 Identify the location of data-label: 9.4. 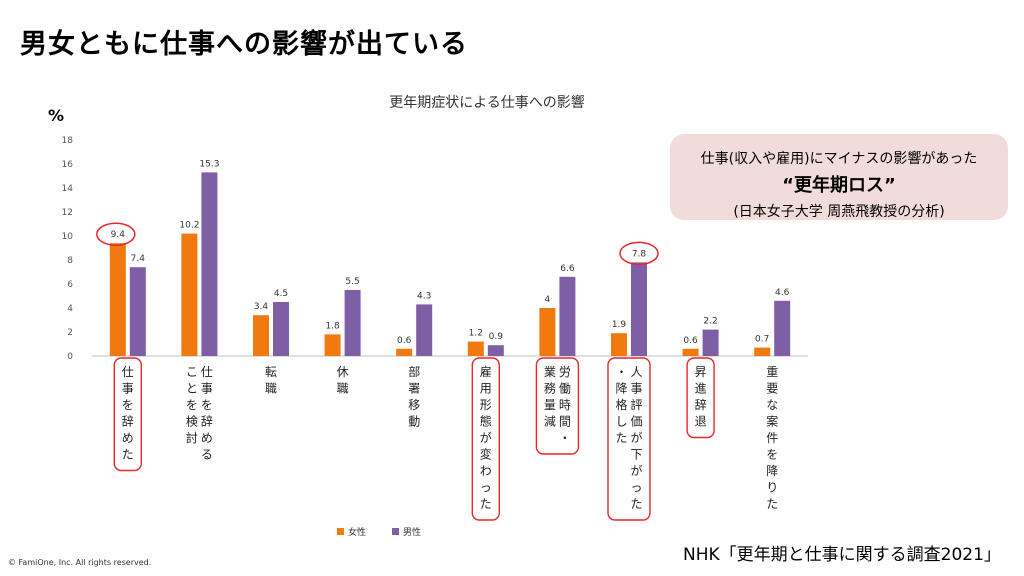
(118, 235).